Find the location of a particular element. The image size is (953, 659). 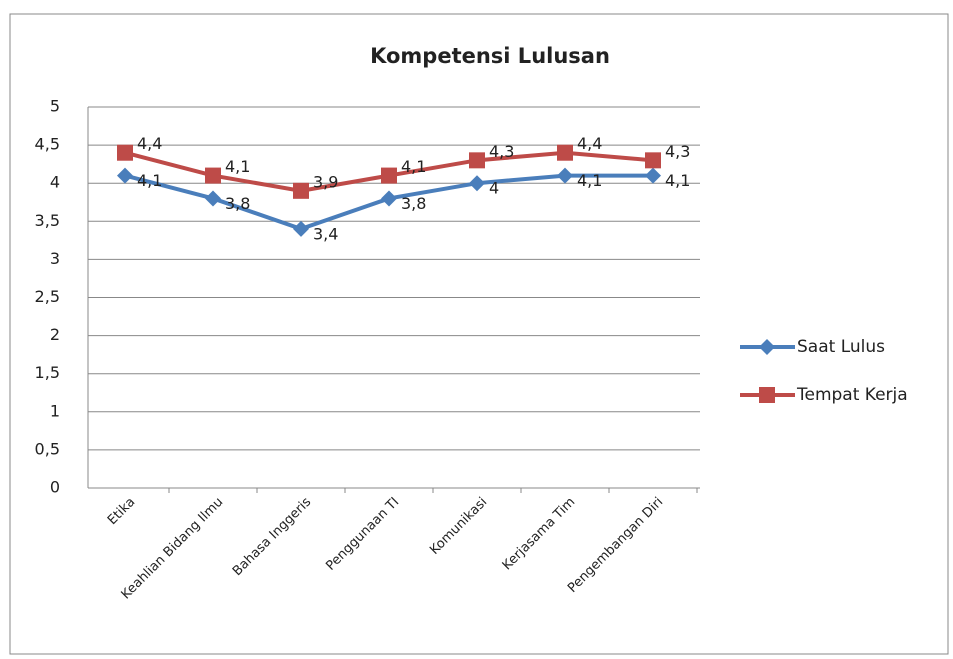

y-tick-label: 0 is located at coordinates (55, 487).